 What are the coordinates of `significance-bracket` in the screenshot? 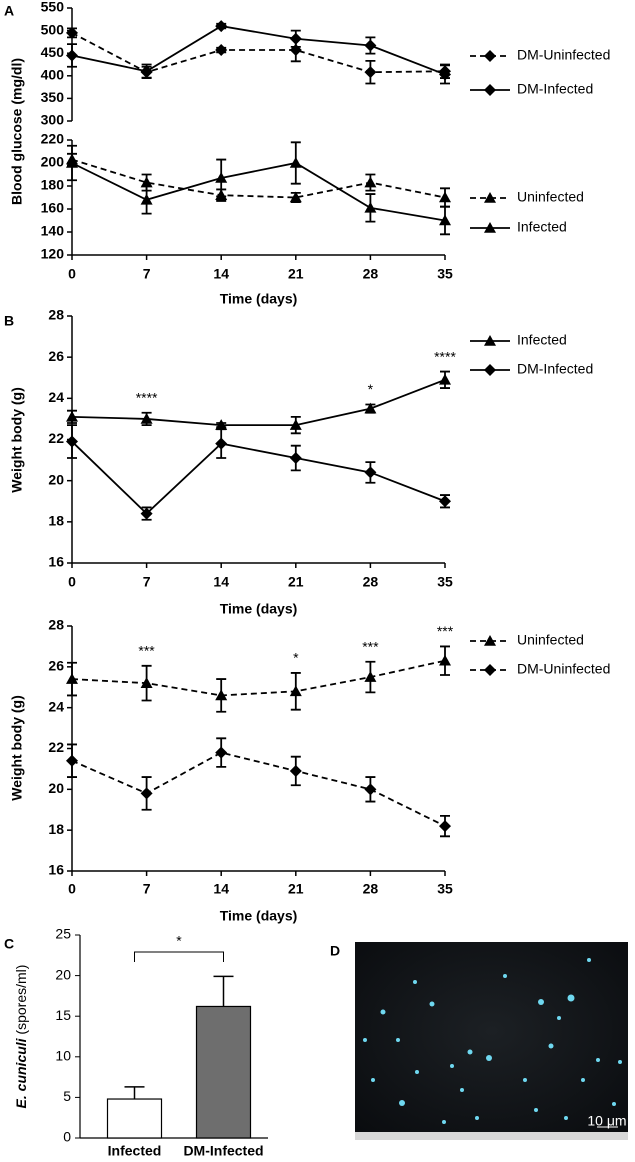 It's located at (179, 956).